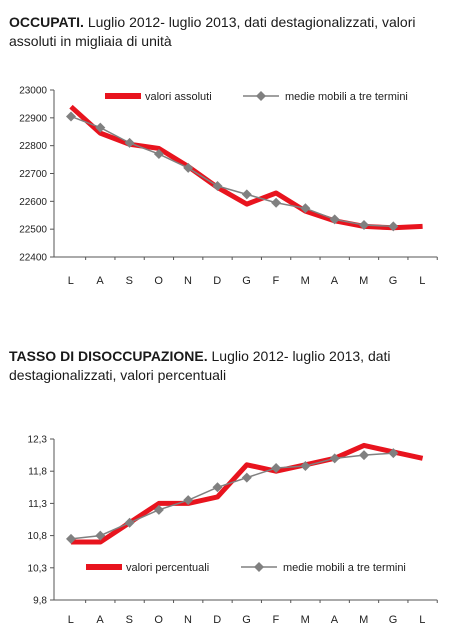 The height and width of the screenshot is (641, 464). I want to click on chart-title-bold: OCCUPATI., so click(46, 22).